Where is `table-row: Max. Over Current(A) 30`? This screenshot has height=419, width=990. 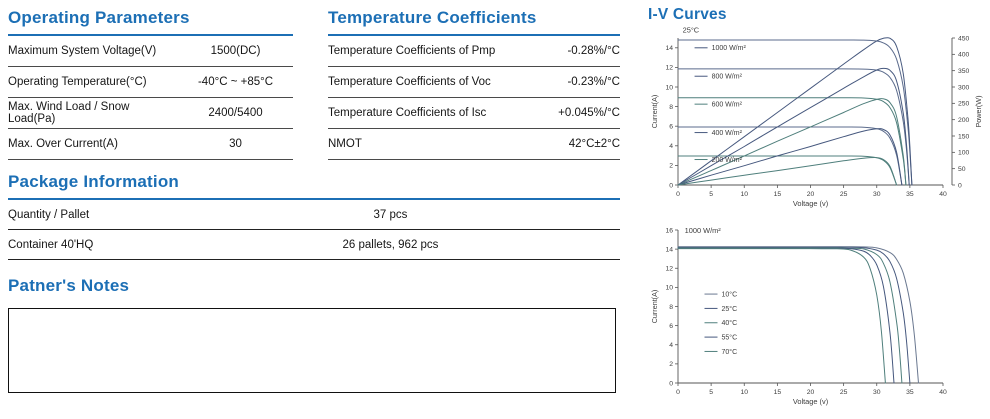
table-row: Max. Over Current(A) 30 is located at coordinates (150, 144).